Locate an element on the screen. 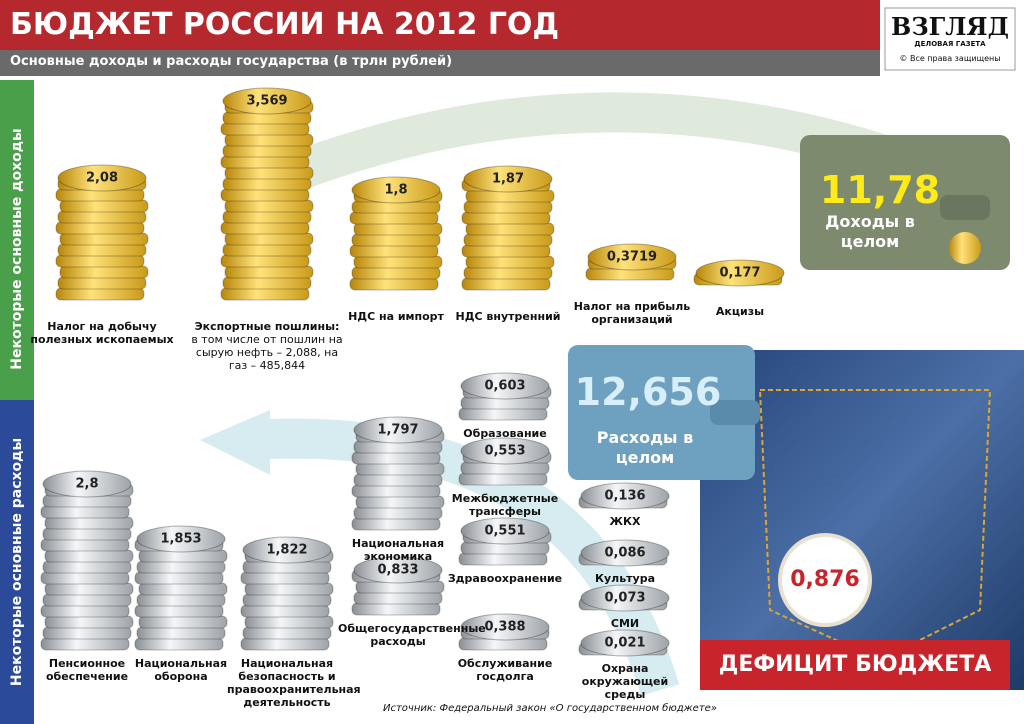 This screenshot has height=724, width=1024. expense-arrow-head is located at coordinates (235, 442).